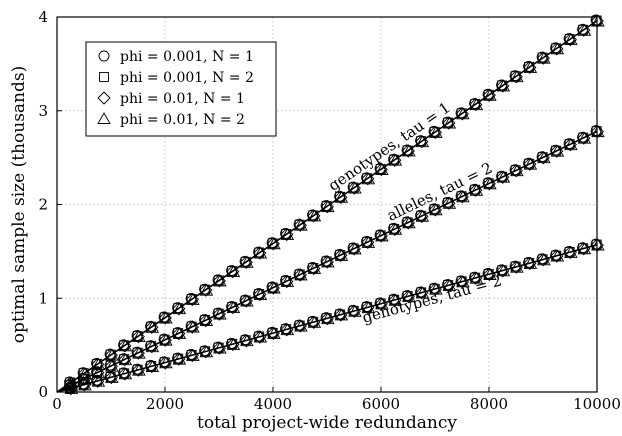 The image size is (622, 436). What do you see at coordinates (187, 78) in the screenshot?
I see `legend-label: phi = 0.001, N = 2` at bounding box center [187, 78].